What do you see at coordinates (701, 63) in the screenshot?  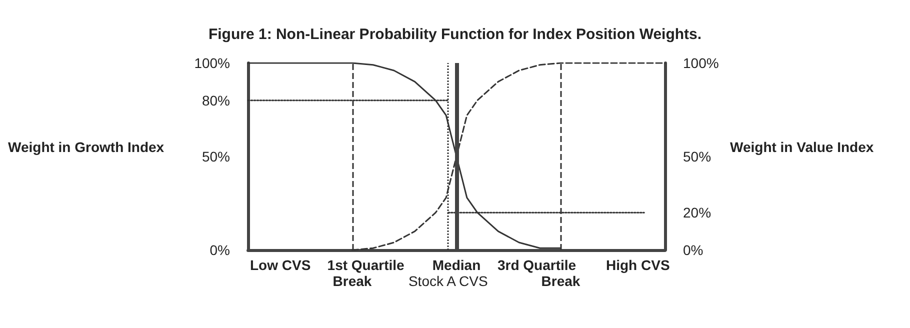 I see `y2-tick-label: 100%` at bounding box center [701, 63].